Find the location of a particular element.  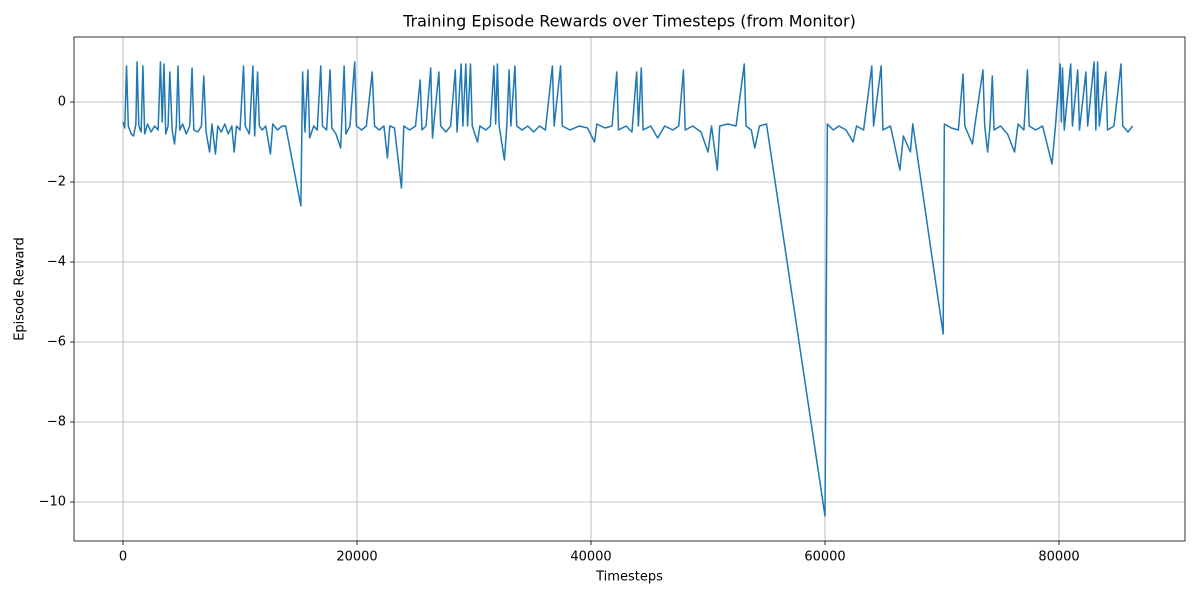

x-tick-label: 80000 is located at coordinates (1058, 557).